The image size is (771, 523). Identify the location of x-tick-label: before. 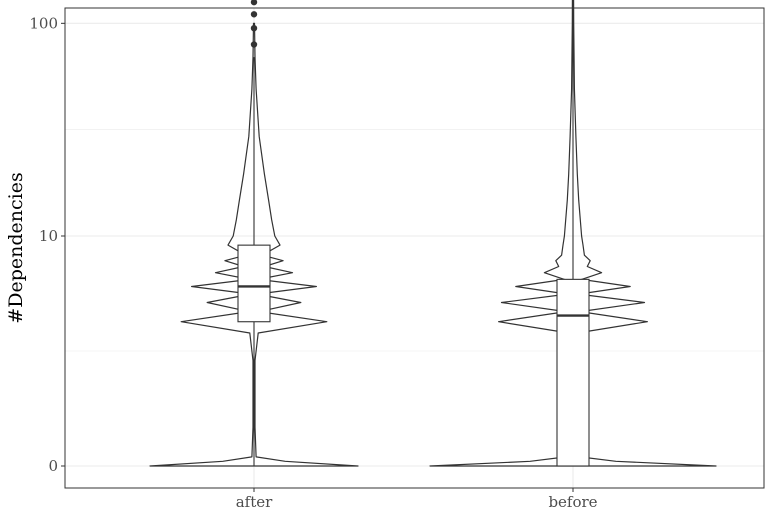
(572, 502).